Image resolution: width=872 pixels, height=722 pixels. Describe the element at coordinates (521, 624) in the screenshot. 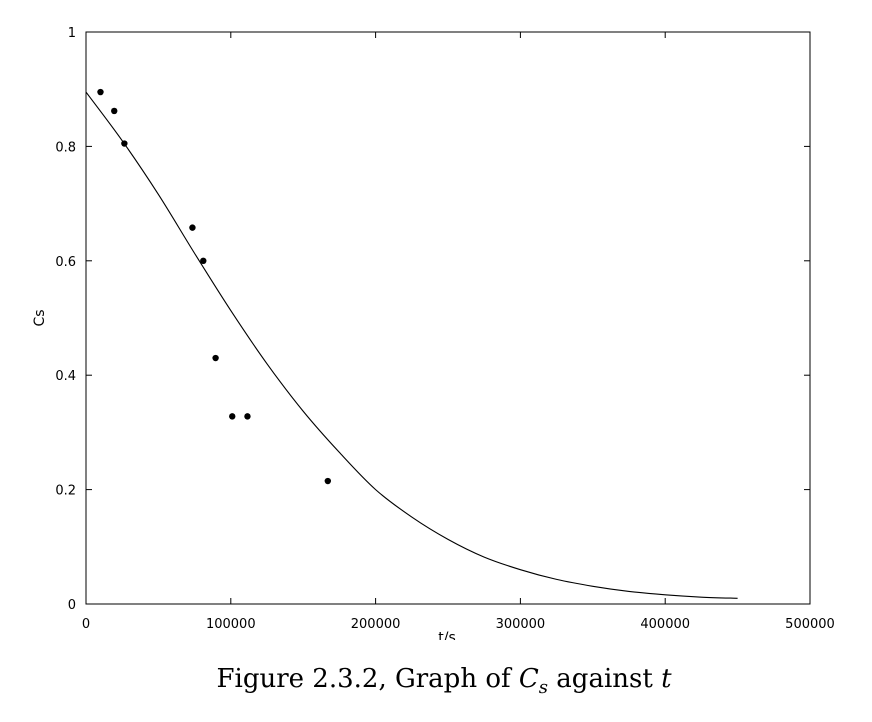

I see `x-tick-label: 300000` at that location.